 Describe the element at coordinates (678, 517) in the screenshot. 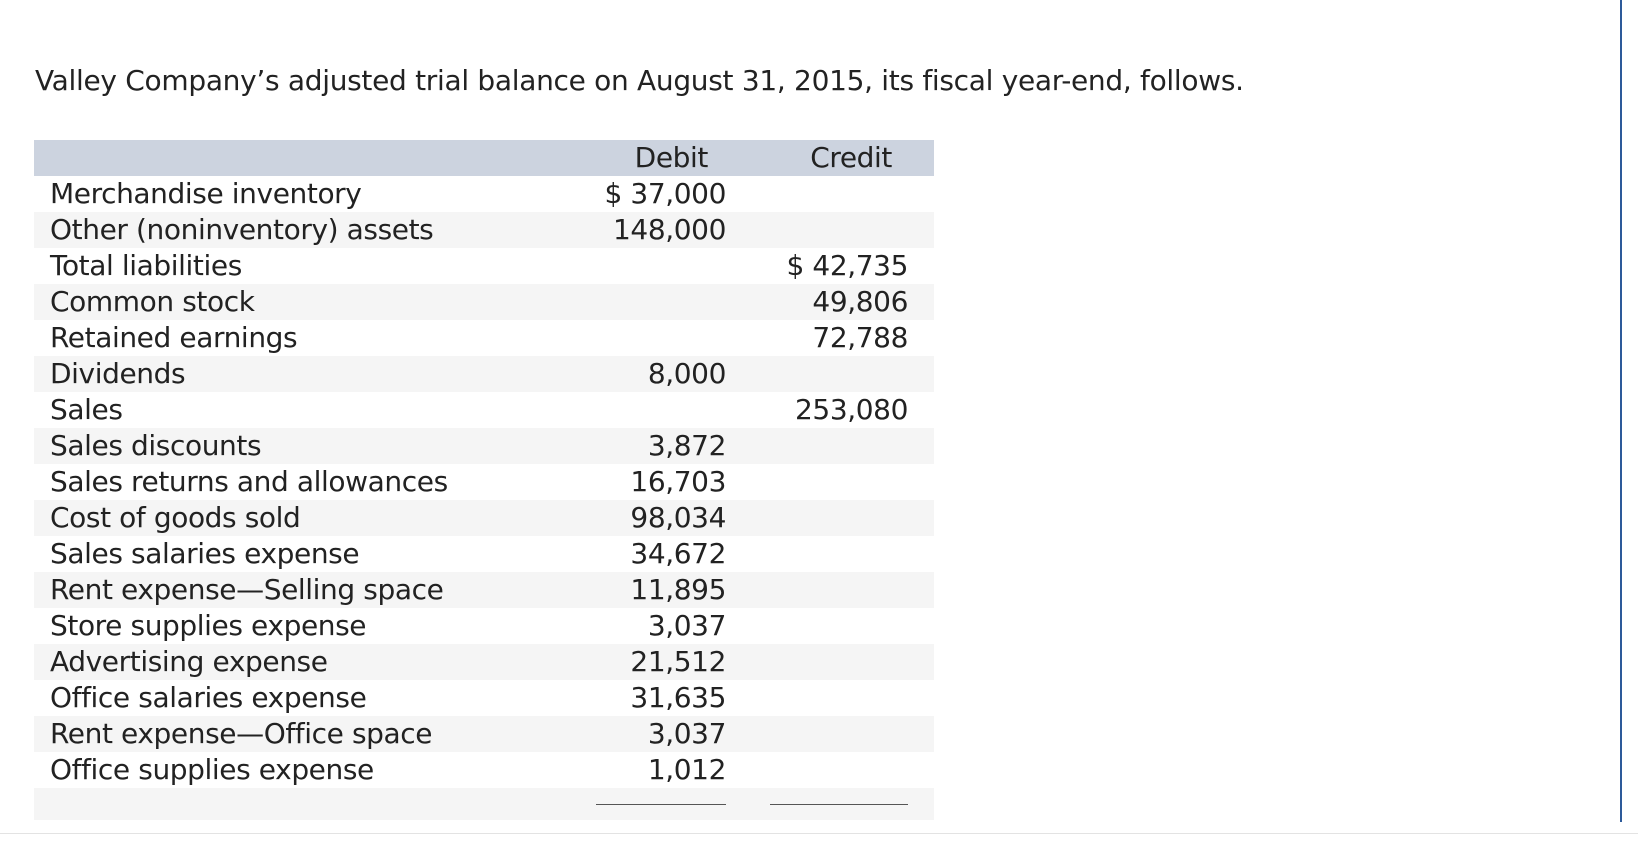

I see `debit-amount: 98,034` at that location.